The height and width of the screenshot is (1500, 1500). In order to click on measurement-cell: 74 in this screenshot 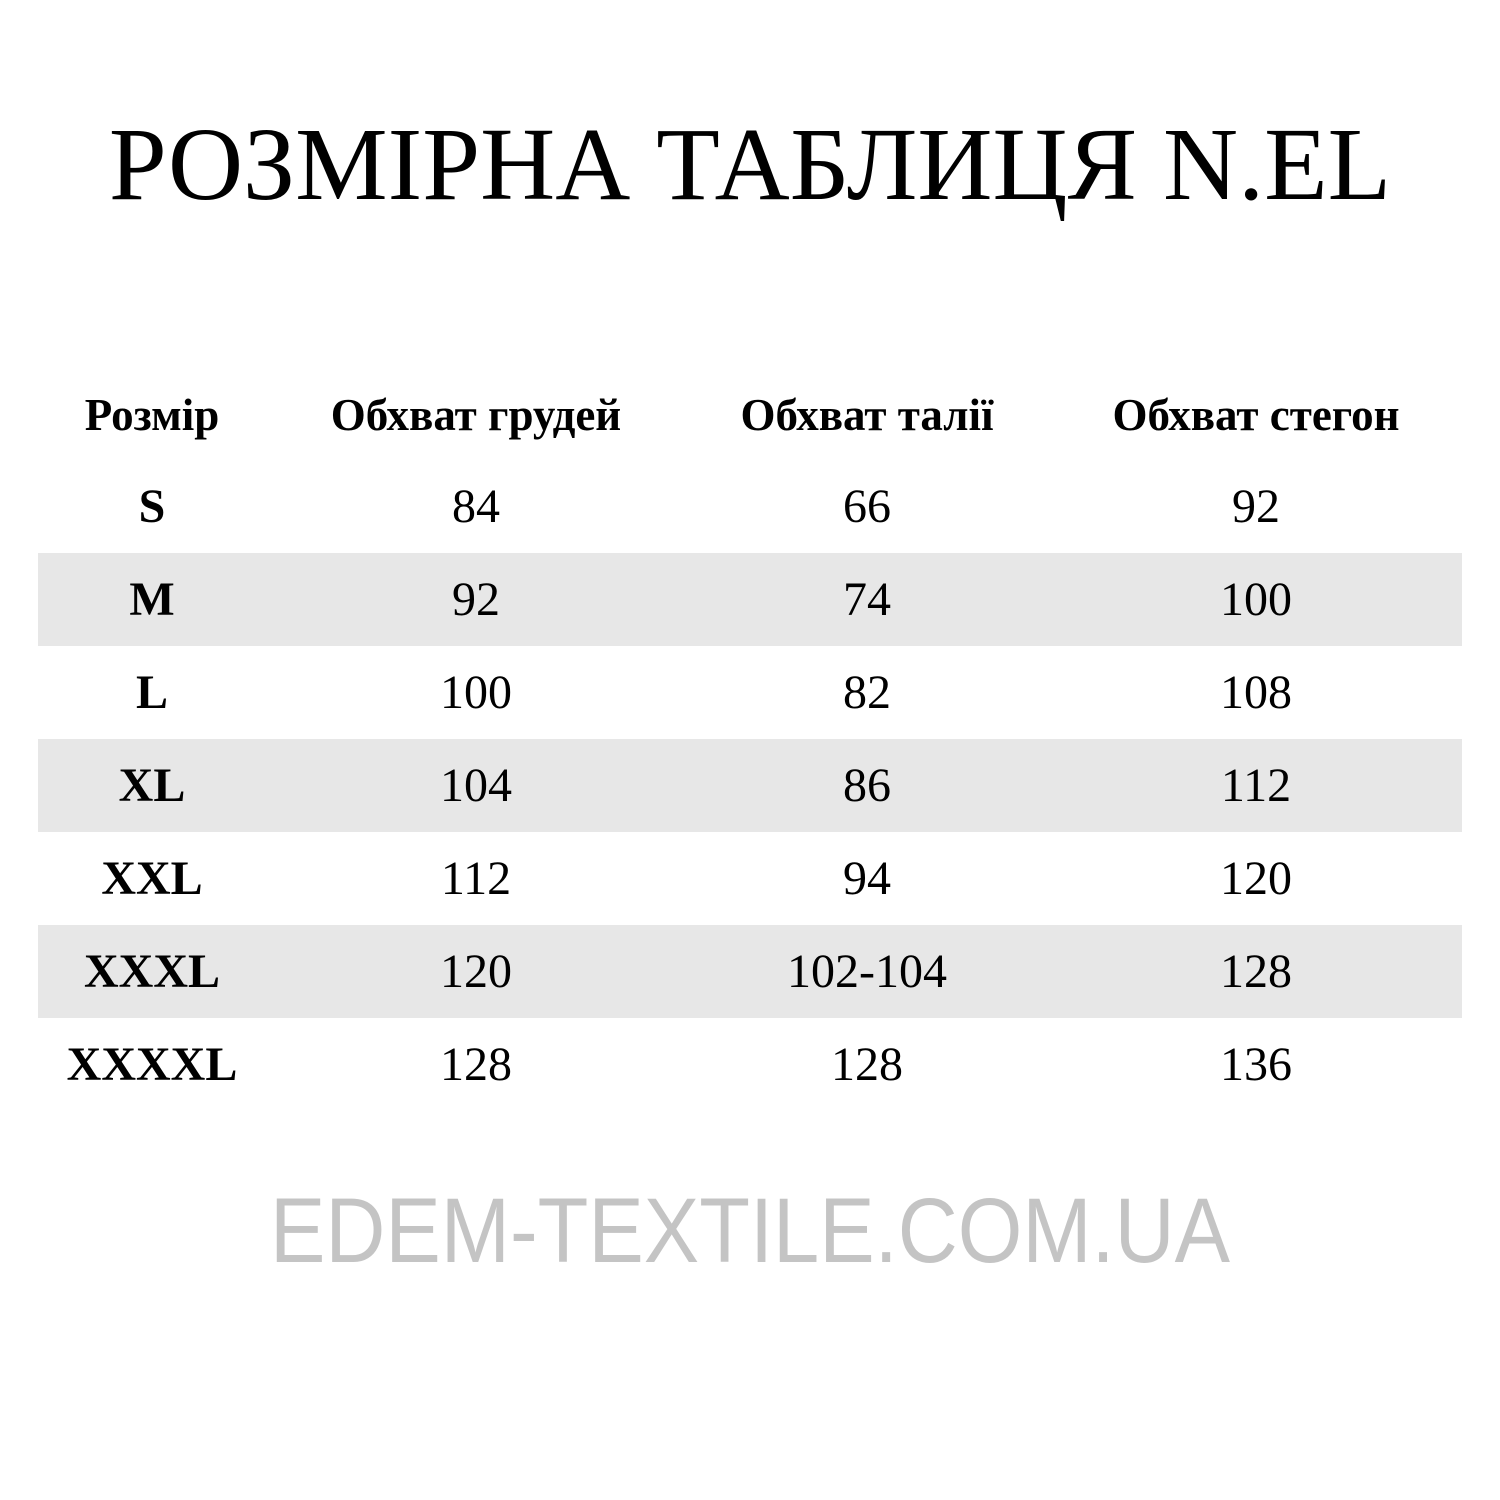, I will do `click(867, 599)`.